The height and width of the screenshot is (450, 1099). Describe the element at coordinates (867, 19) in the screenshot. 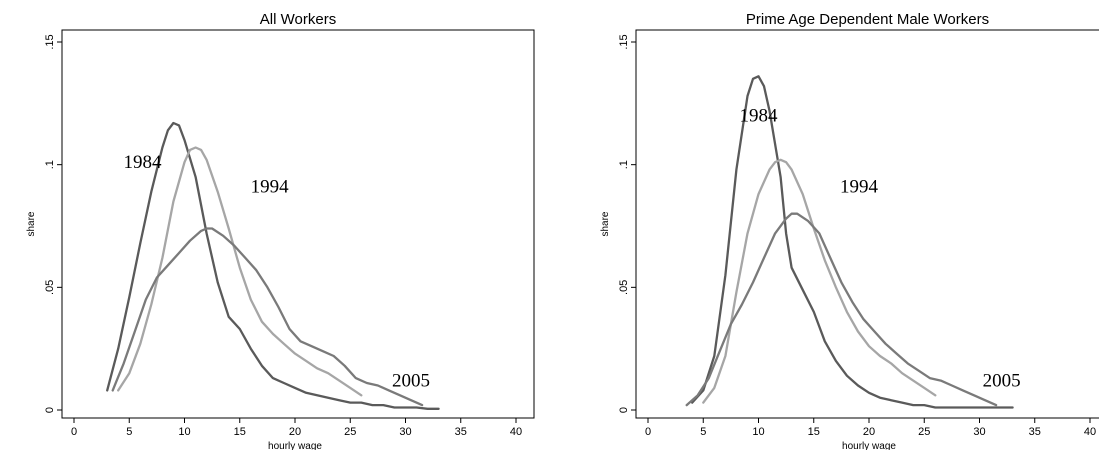

I see `chart-title: Prime Age Dependent Male Workers` at that location.